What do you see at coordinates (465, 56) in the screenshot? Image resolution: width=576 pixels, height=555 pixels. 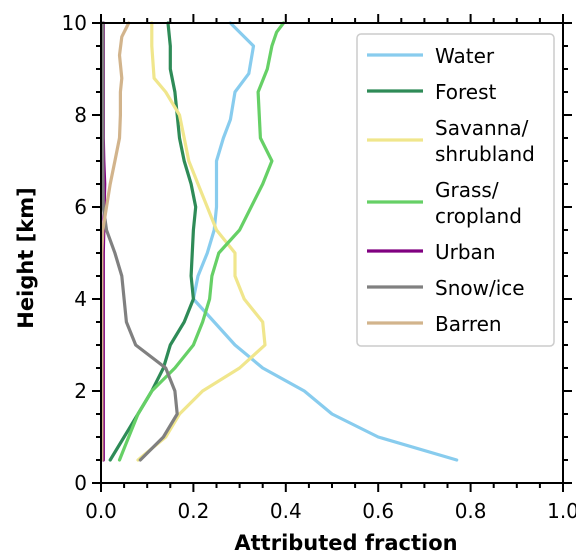 I see `legend-label-0: Water` at bounding box center [465, 56].